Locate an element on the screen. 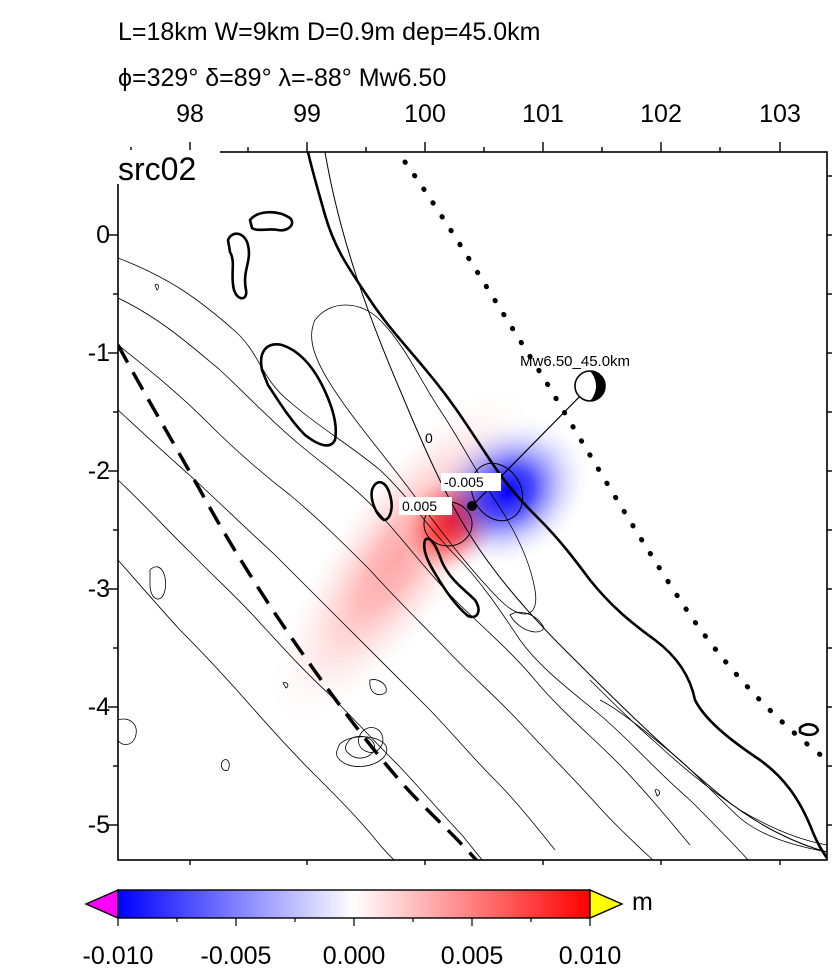  colorbar-tick-label: -0.005 is located at coordinates (236, 956).